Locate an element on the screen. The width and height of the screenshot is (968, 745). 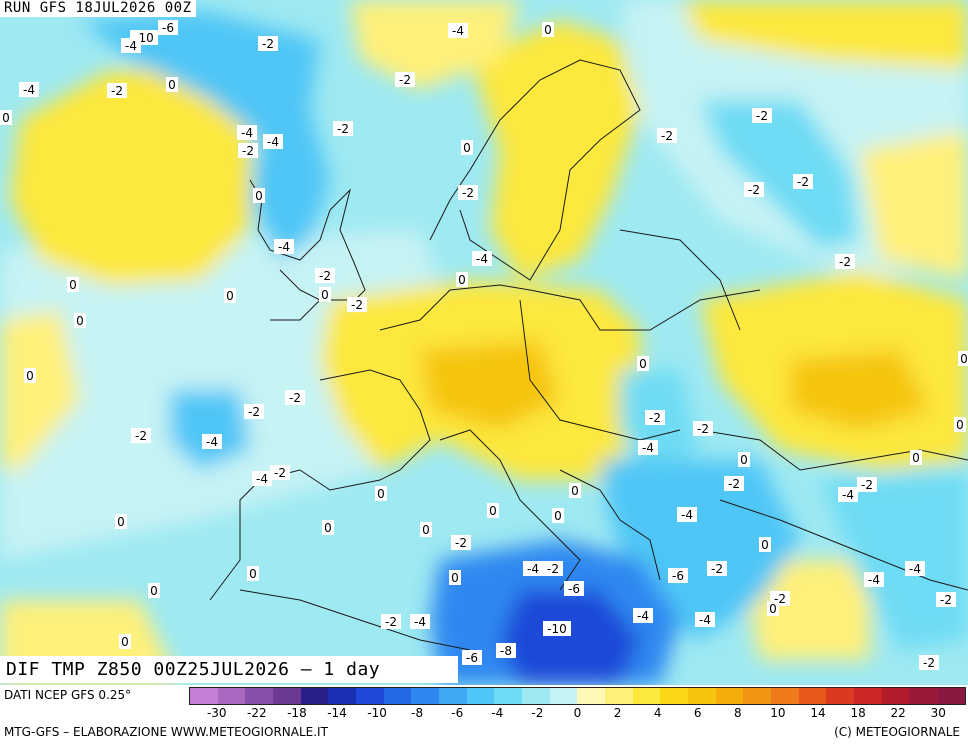
svg-text: -8 is located at coordinates (506, 651).